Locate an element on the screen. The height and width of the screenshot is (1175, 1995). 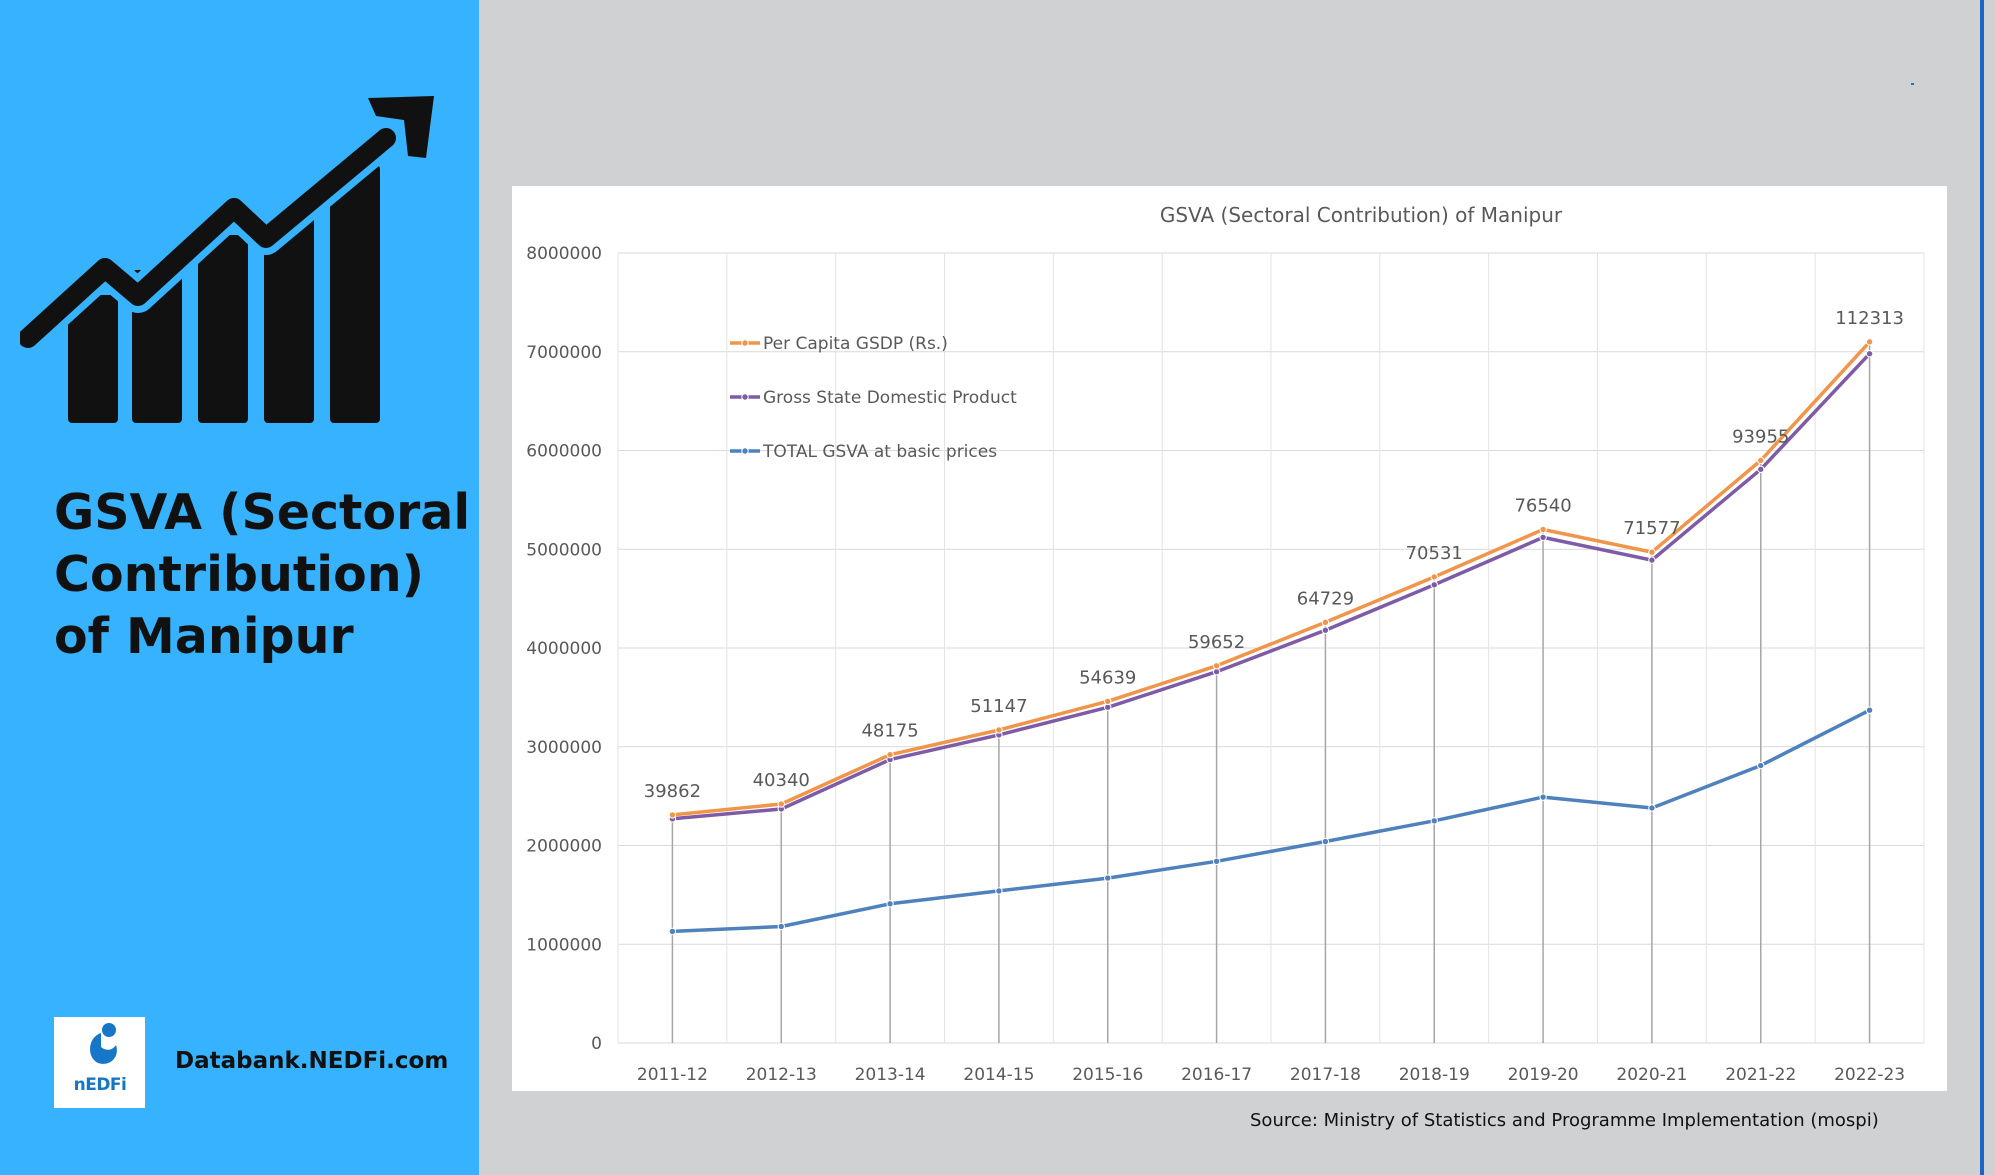
y-tick-label: 8000000 is located at coordinates (564, 254).